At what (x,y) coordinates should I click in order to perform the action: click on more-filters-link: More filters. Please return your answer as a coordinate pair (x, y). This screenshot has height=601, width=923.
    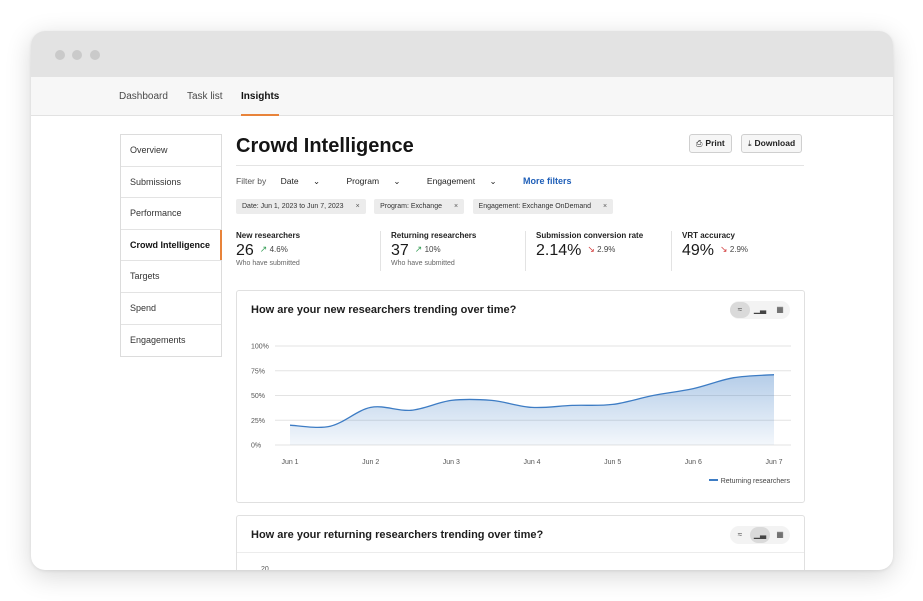
    Looking at the image, I should click on (547, 181).